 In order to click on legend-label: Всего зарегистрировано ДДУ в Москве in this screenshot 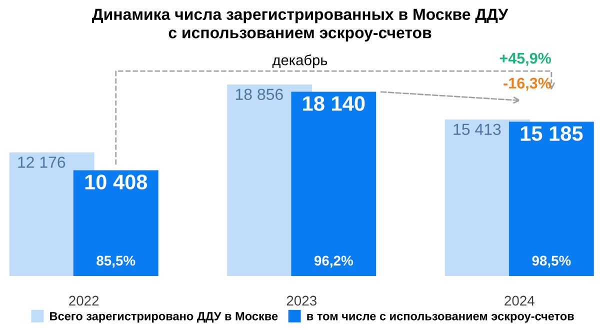, I will do `click(164, 317)`.